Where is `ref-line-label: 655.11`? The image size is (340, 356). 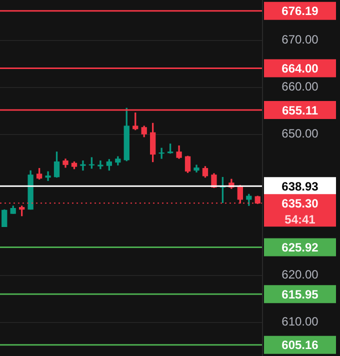
ref-line-label: 655.11 is located at coordinates (300, 110).